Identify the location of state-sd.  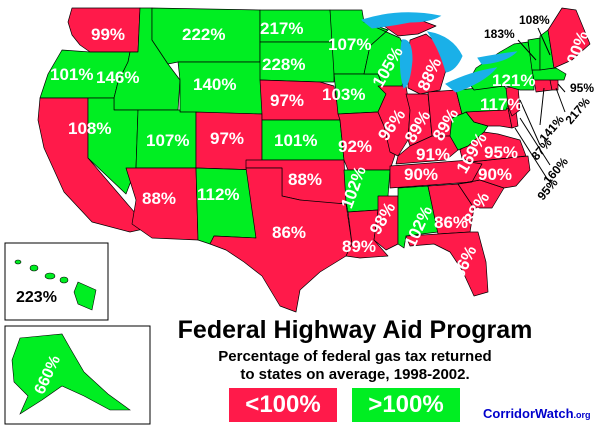
(297, 62).